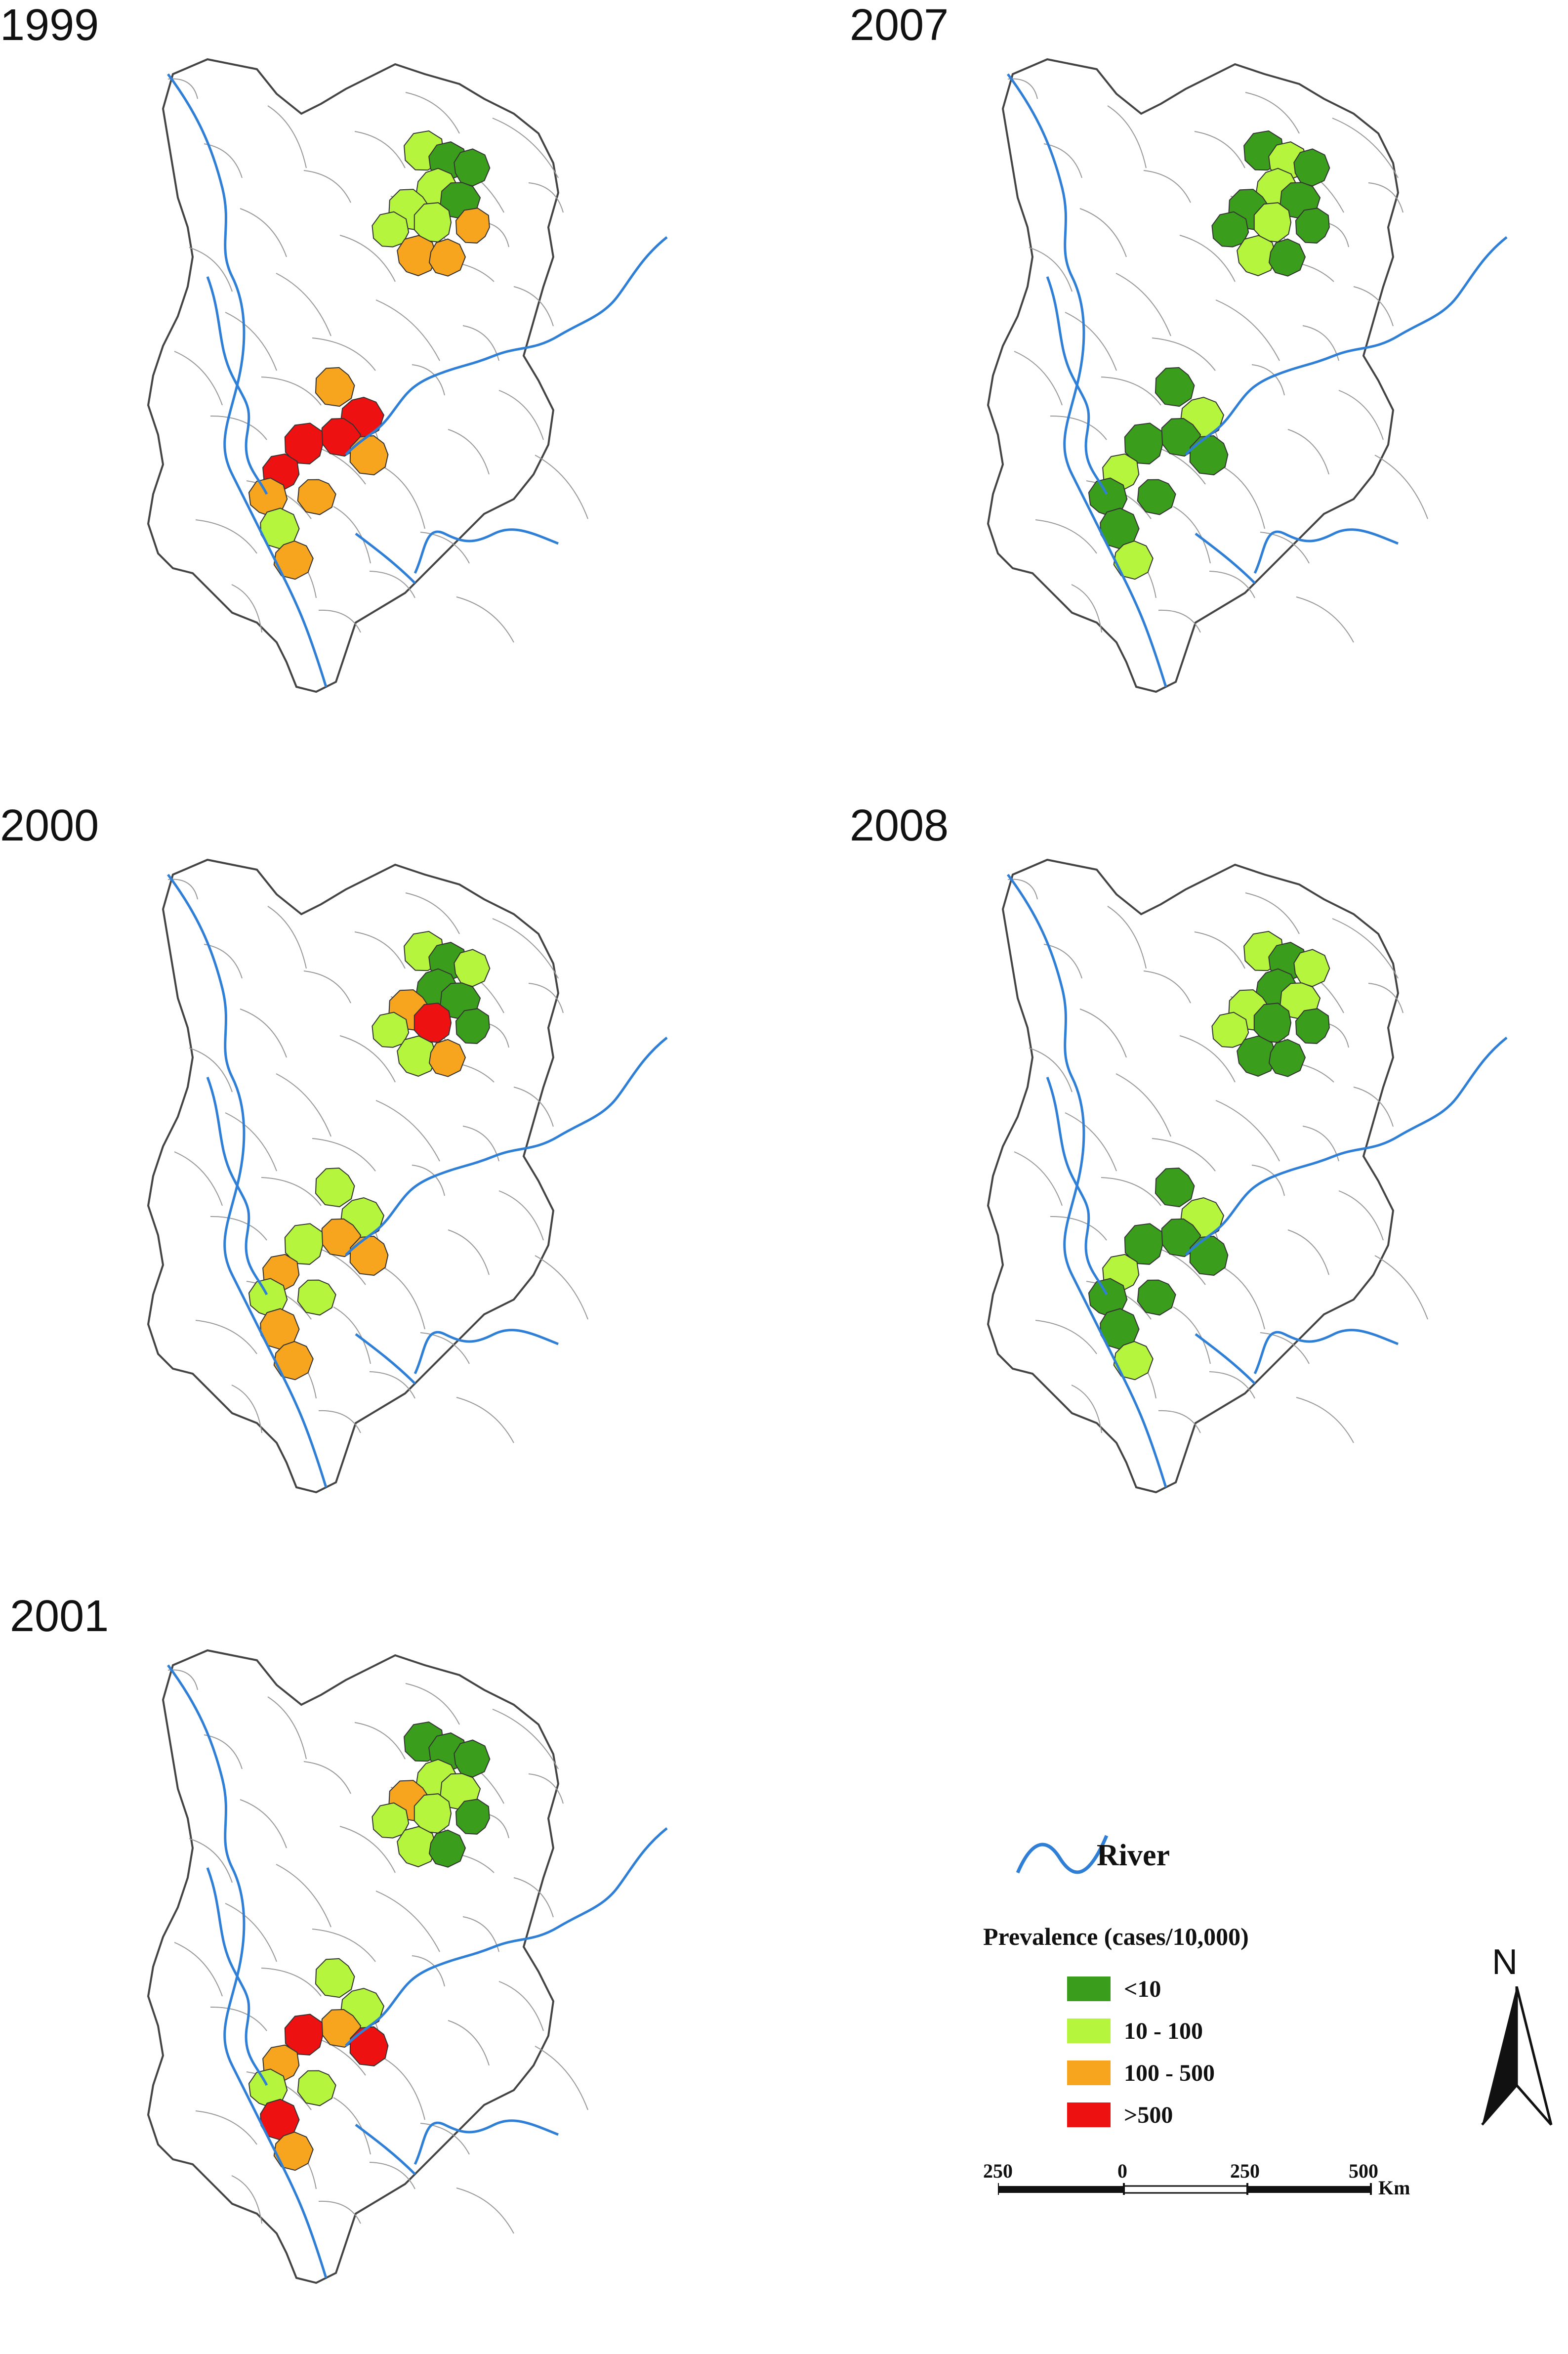 This screenshot has width=1568, height=2354. Describe the element at coordinates (1148, 2115) in the screenshot. I see `legend-item-label: >500` at that location.